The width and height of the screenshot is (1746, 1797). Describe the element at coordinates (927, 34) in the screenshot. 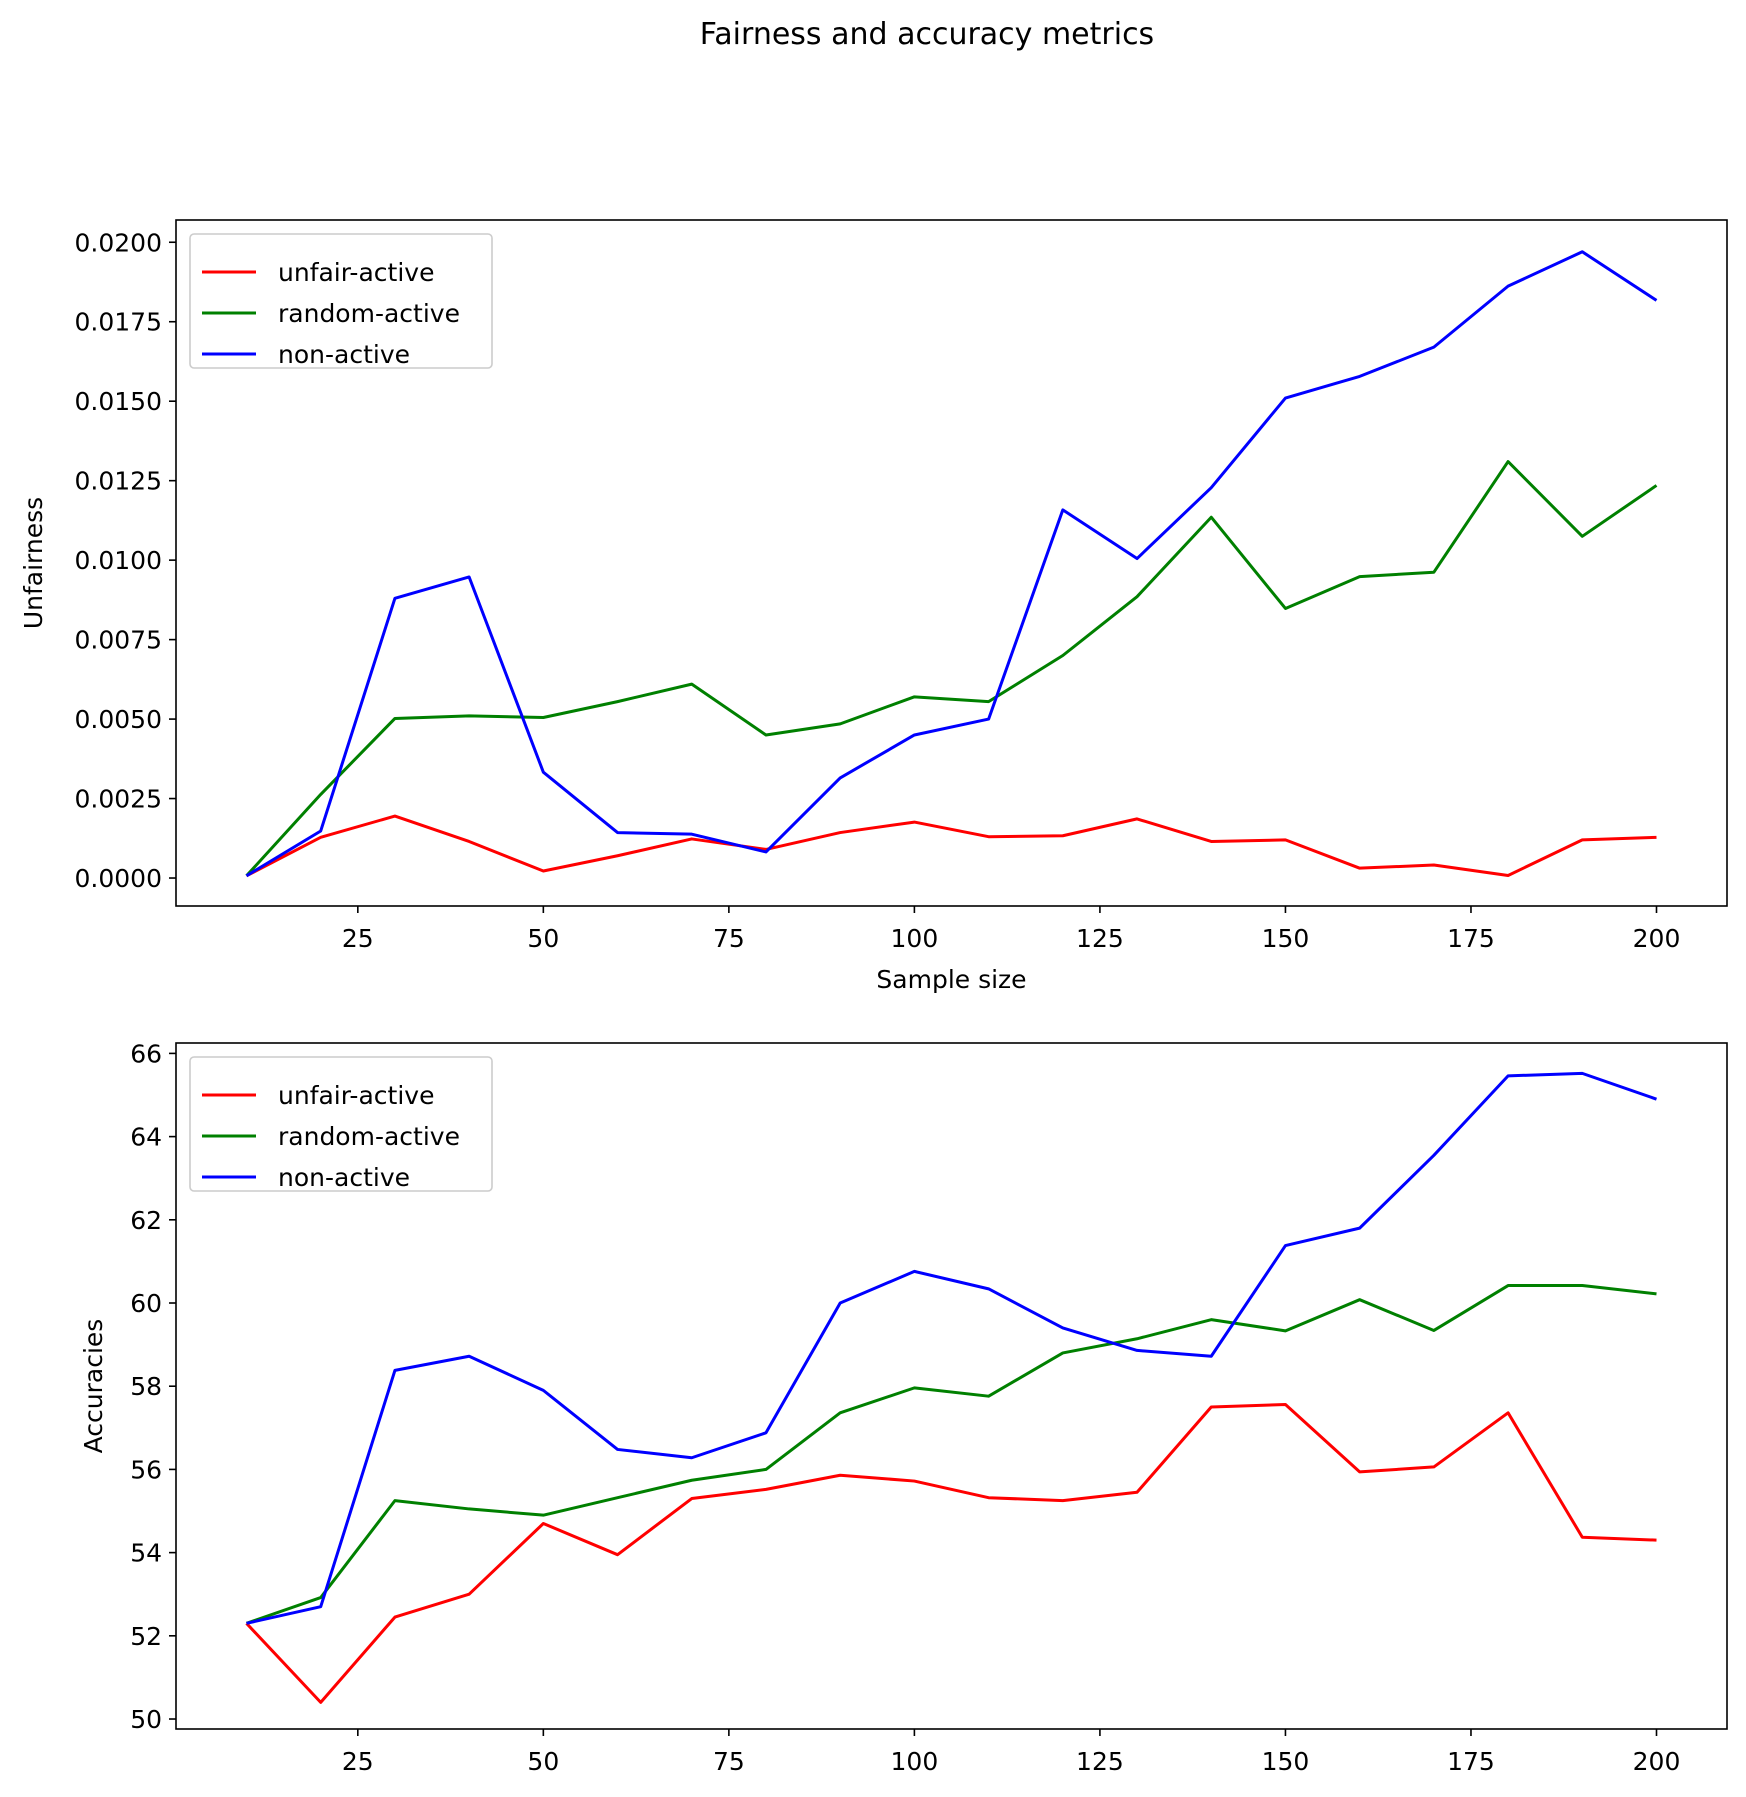

I see `figure-title: Fairness and accuracy metrics` at that location.